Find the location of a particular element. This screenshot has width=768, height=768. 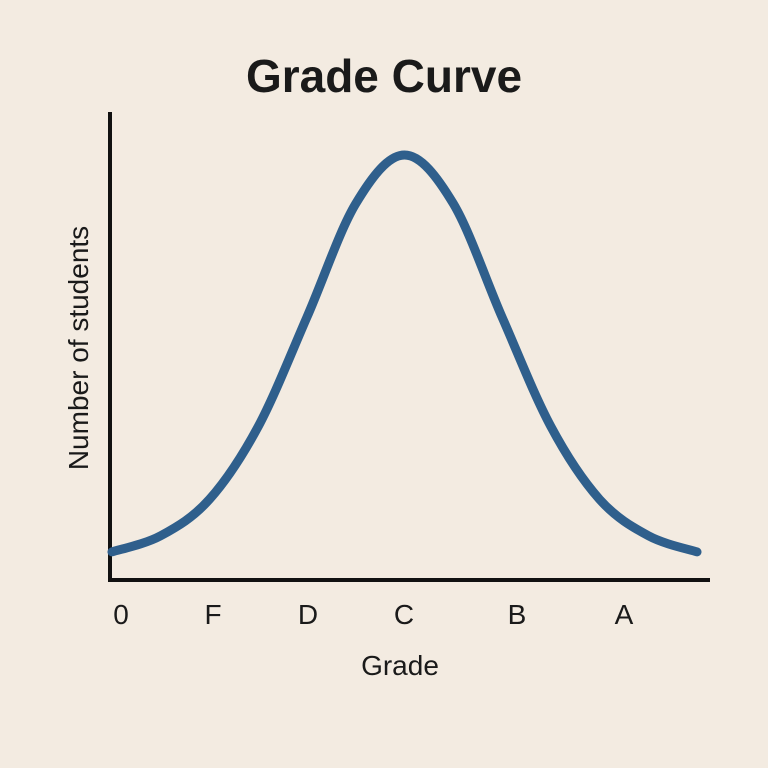

x-tick-label: F is located at coordinates (212, 614).